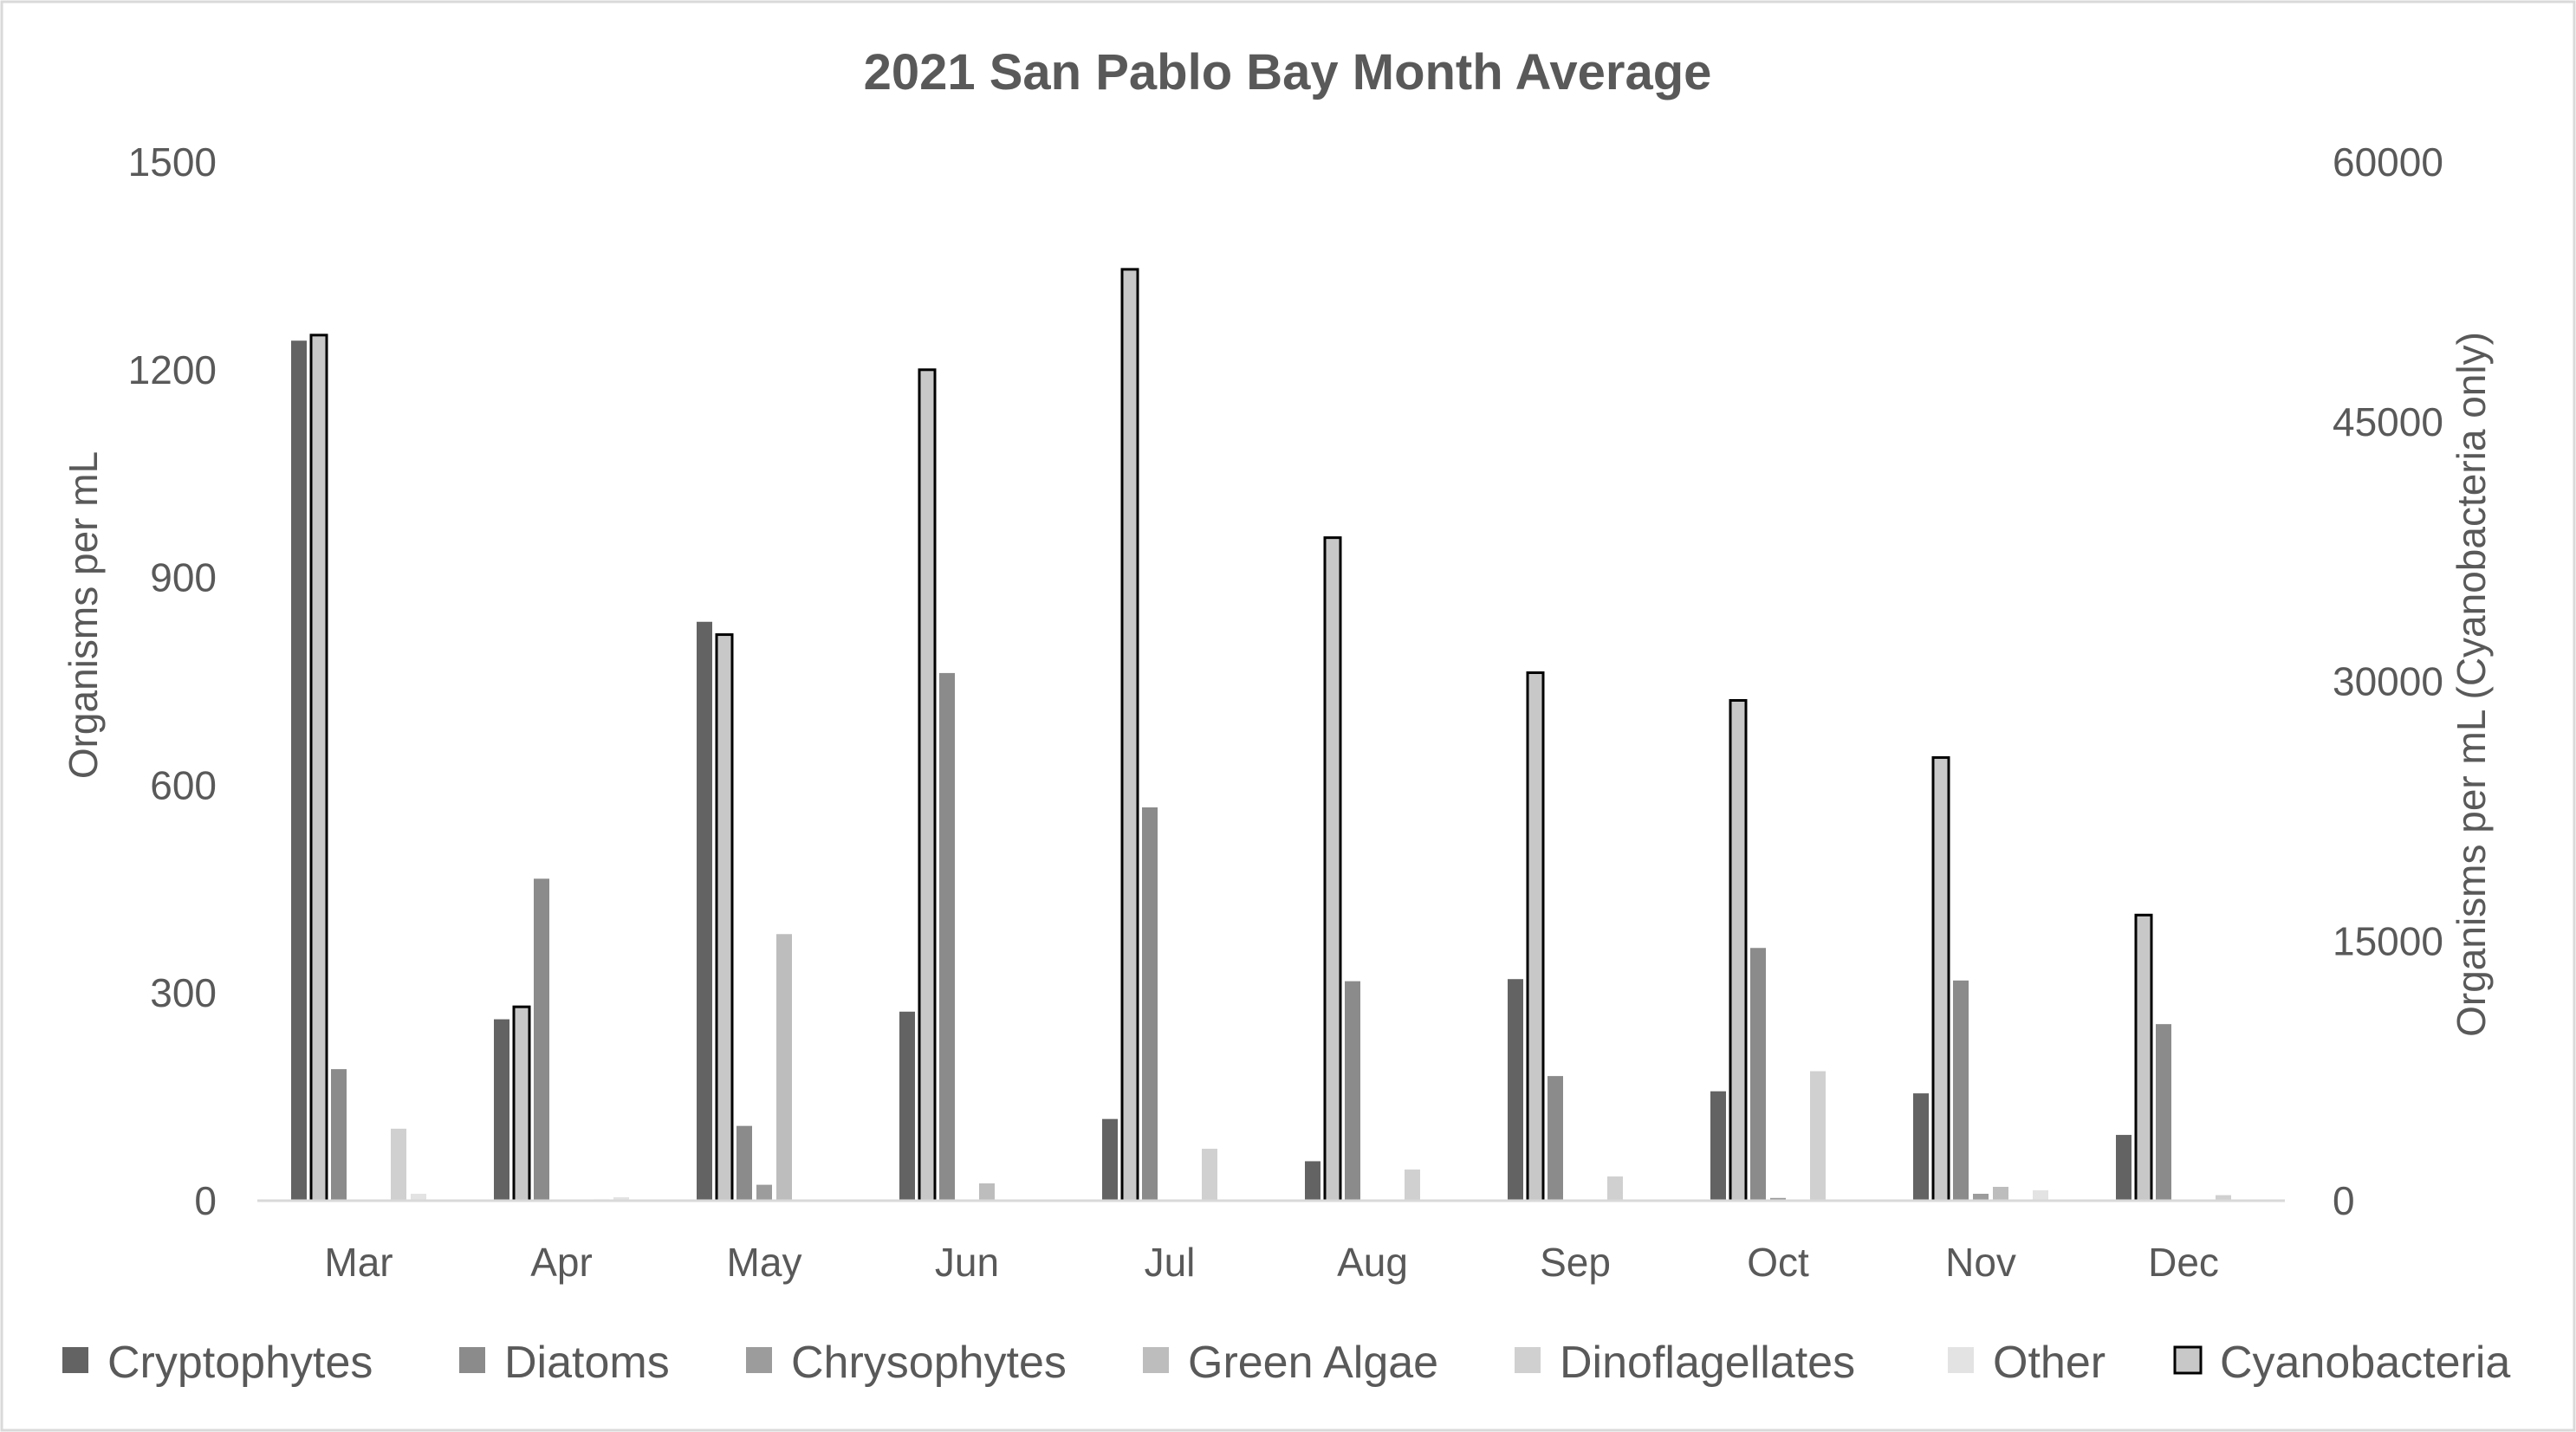 This screenshot has width=2576, height=1432. I want to click on legend-label: Other, so click(2049, 1363).